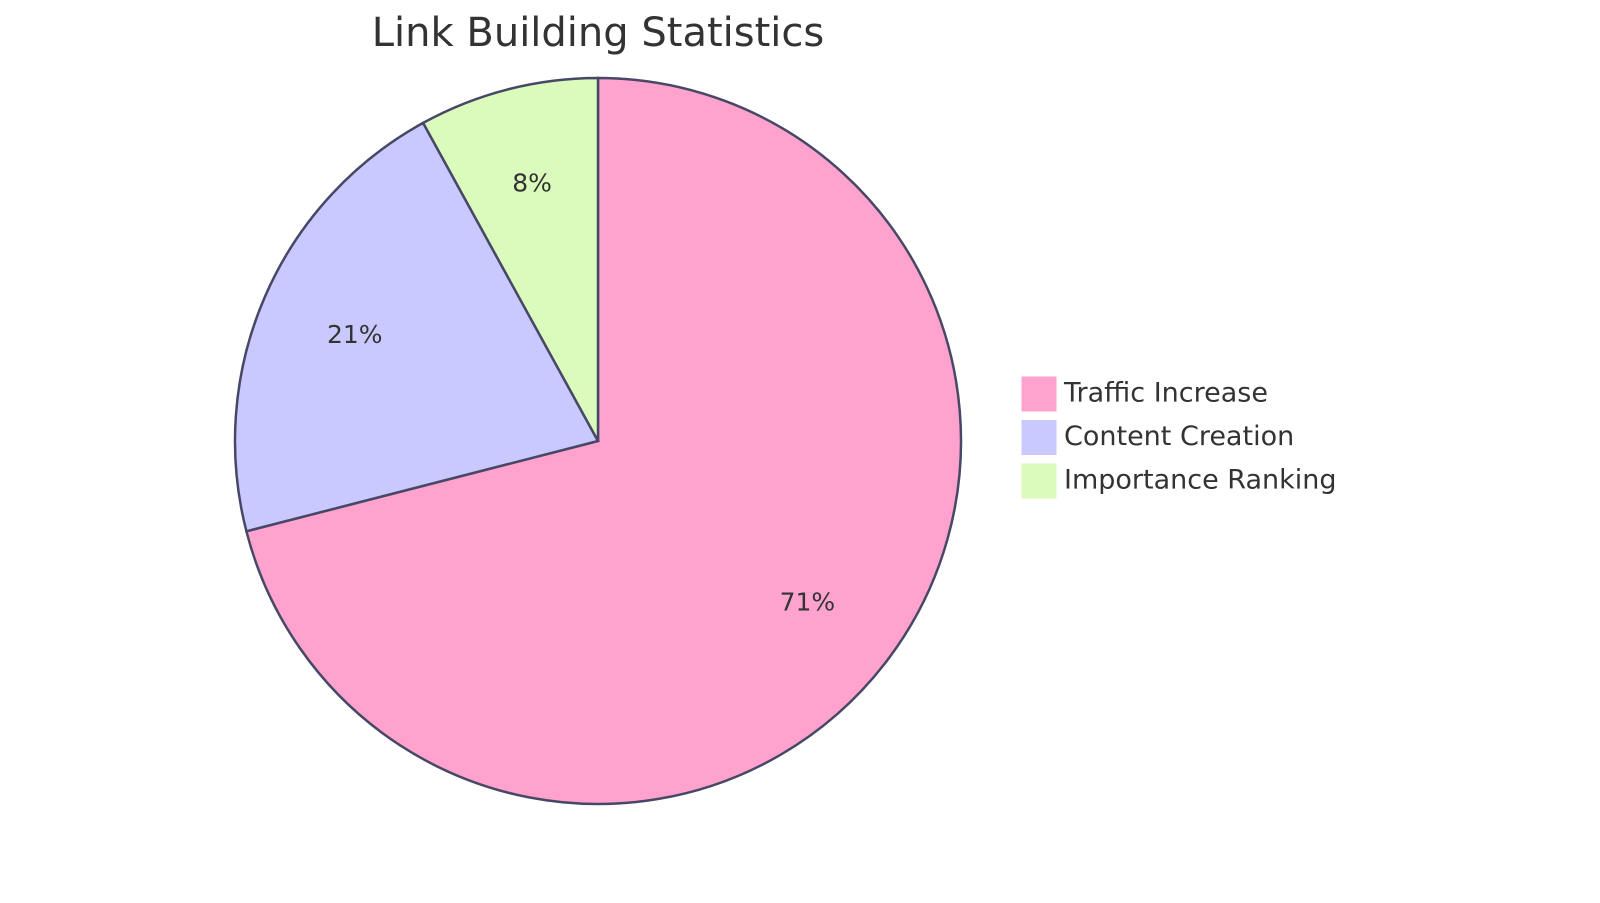 This screenshot has height=903, width=1600. What do you see at coordinates (355, 334) in the screenshot?
I see `slice-label: 21%` at bounding box center [355, 334].